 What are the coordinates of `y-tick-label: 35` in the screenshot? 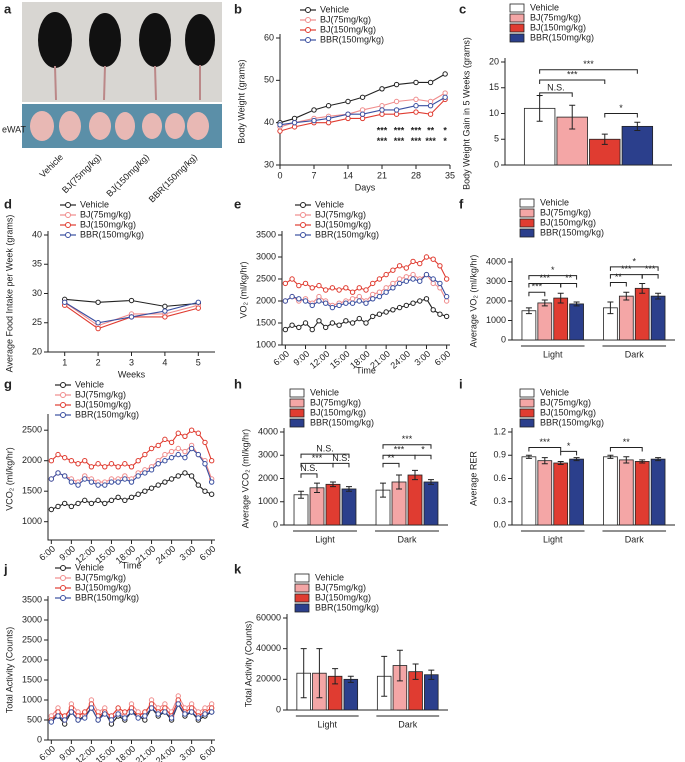 It's located at (37, 264).